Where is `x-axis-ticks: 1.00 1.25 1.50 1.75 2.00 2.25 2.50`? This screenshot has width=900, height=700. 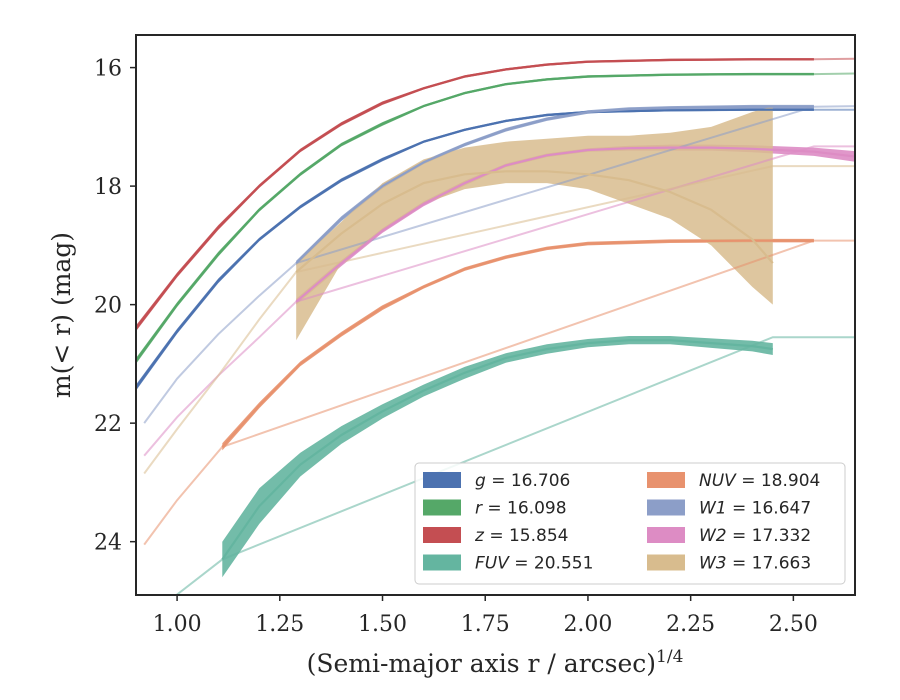
x-axis-ticks: 1.00 1.25 1.50 1.75 2.00 2.25 2.50 is located at coordinates (485, 616).